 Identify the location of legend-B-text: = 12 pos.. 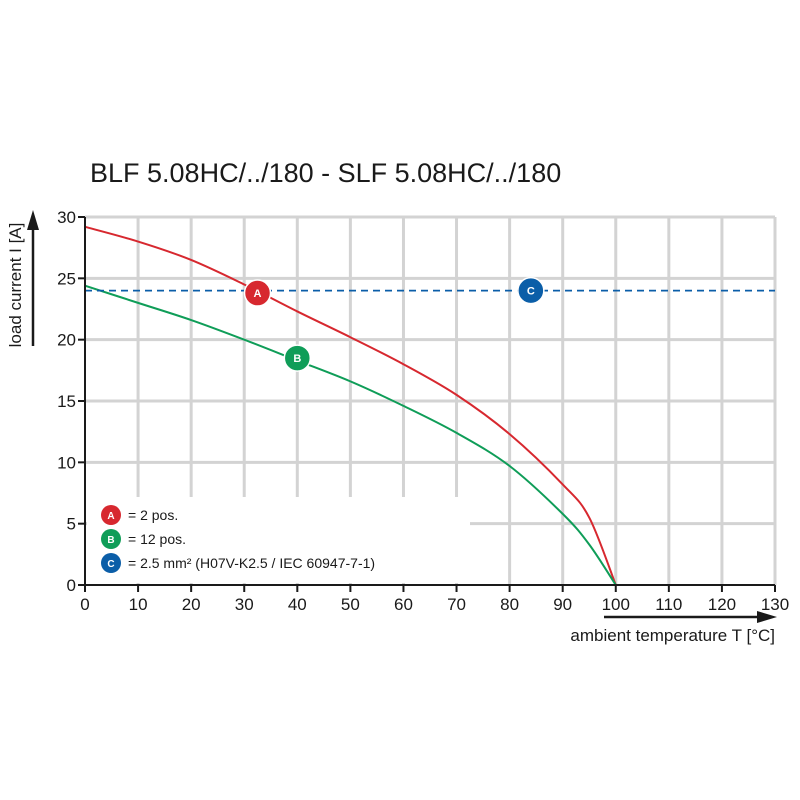
(157, 539).